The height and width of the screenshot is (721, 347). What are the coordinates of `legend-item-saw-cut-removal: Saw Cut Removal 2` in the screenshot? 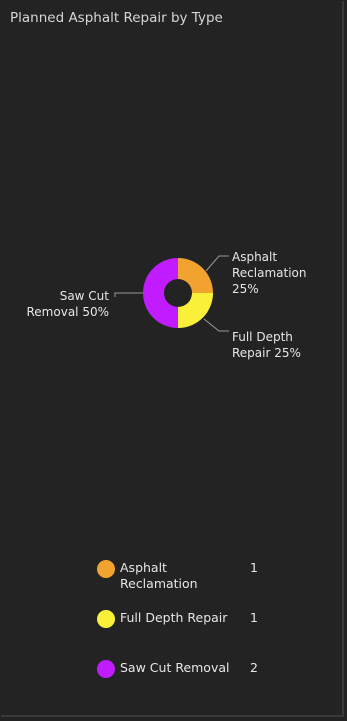 It's located at (187, 676).